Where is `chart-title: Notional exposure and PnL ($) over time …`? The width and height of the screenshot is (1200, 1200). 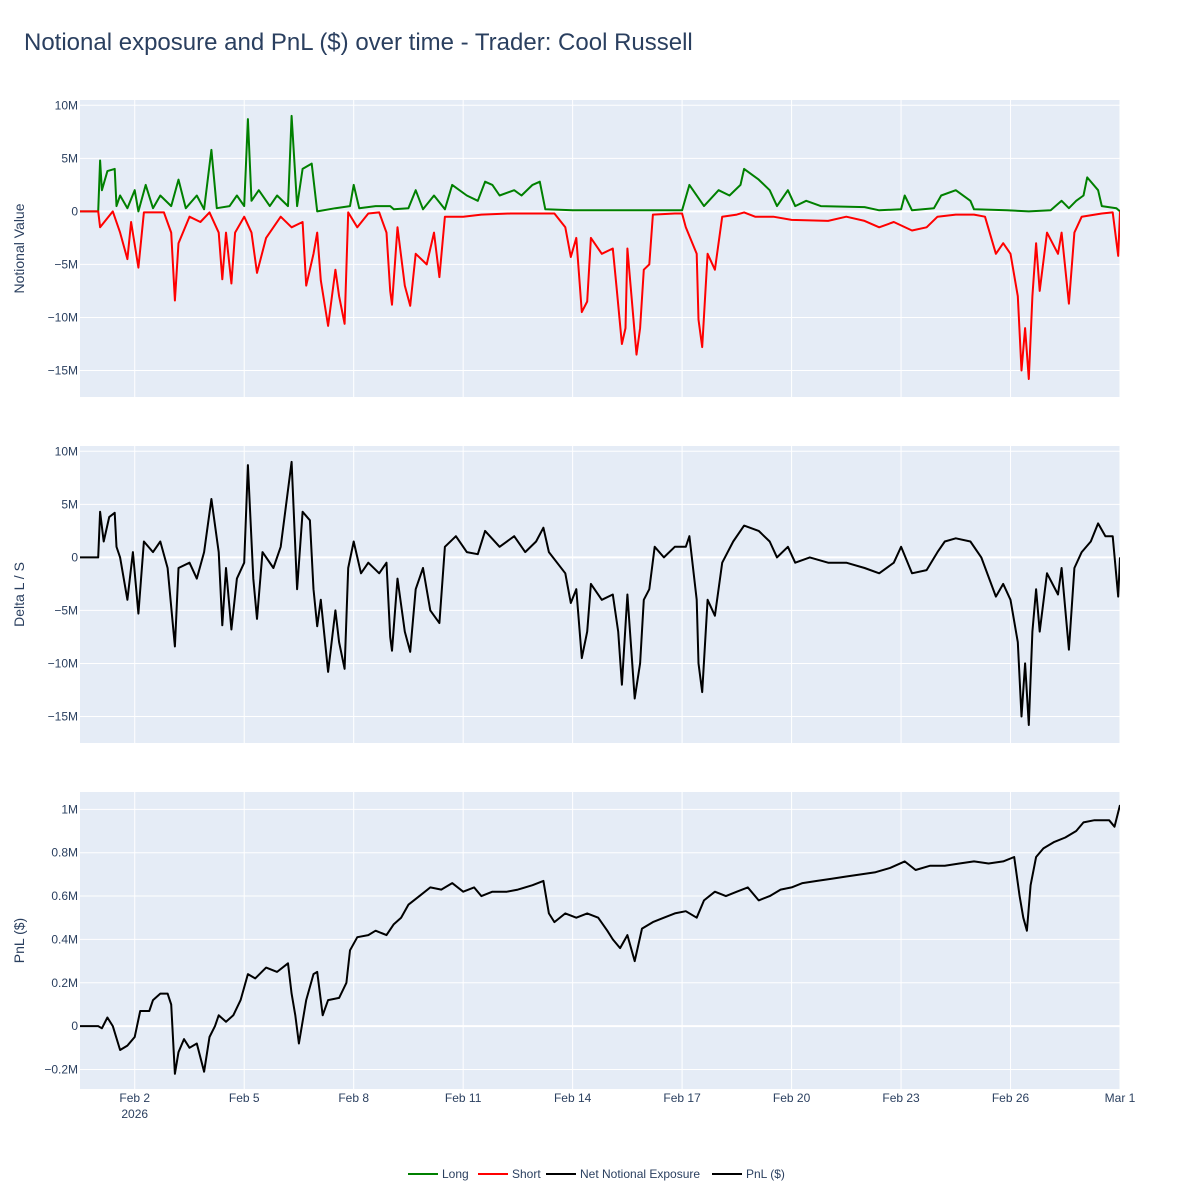
chart-title: Notional exposure and PnL ($) over time … is located at coordinates (358, 42).